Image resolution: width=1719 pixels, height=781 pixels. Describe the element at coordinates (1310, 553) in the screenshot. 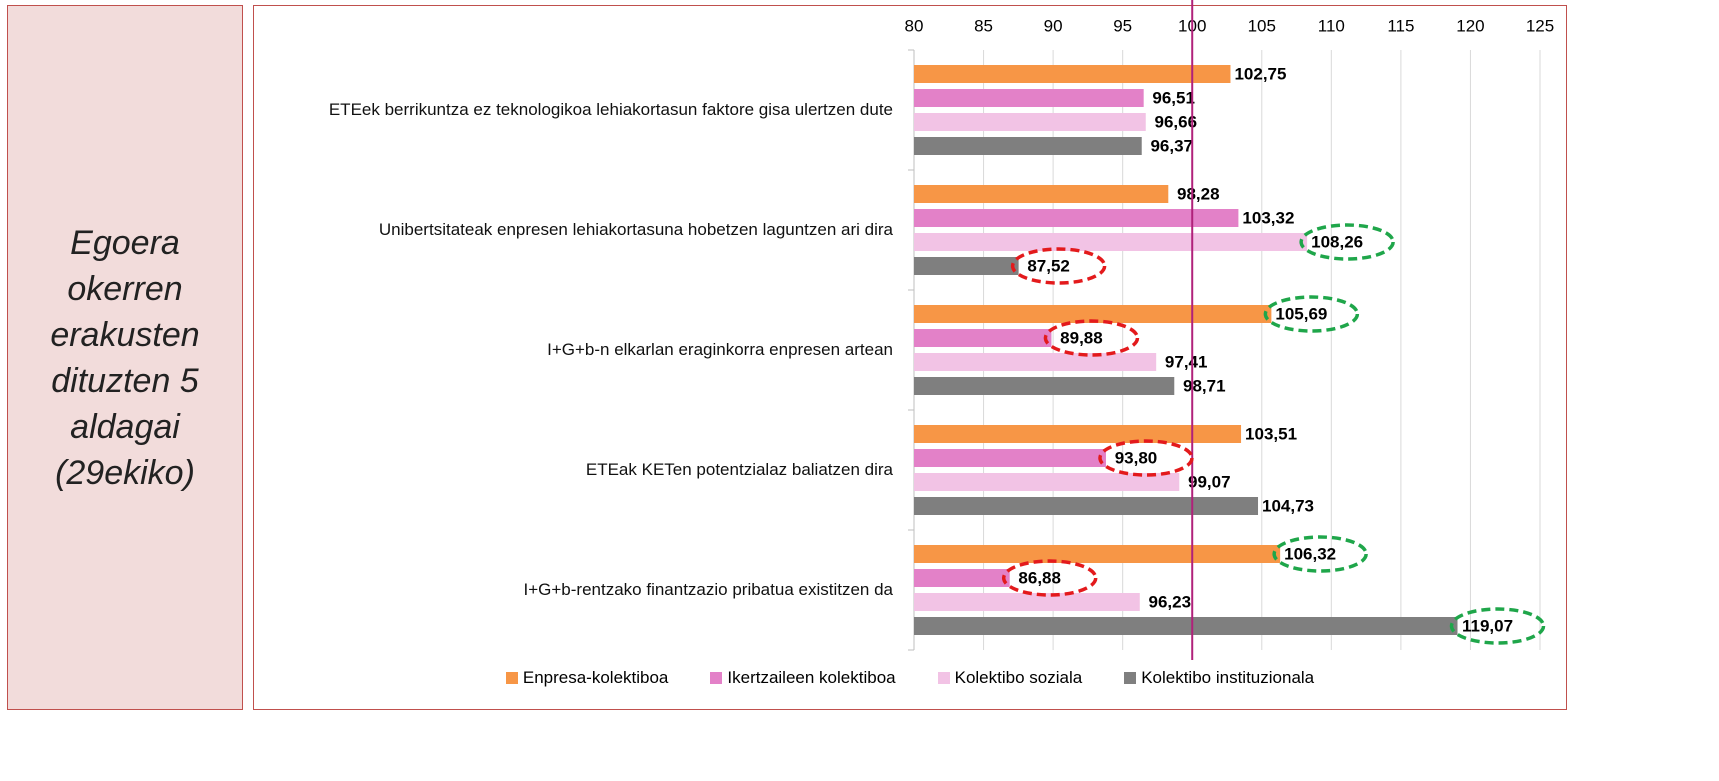

I see `value-label: 106,32` at that location.